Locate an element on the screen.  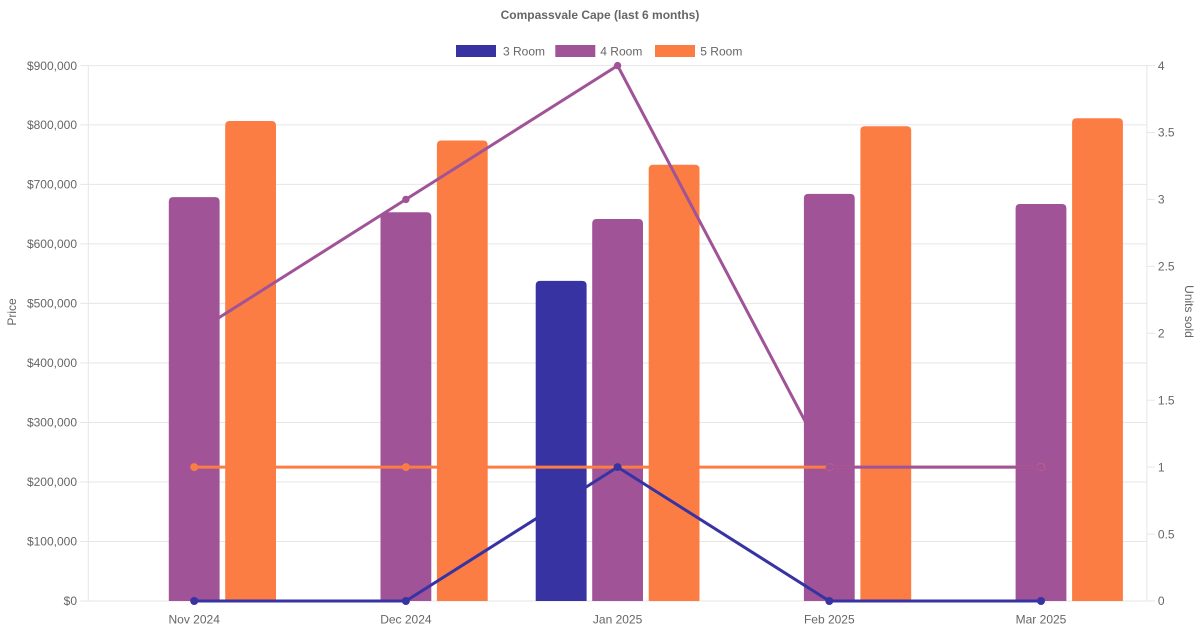
svg-text: 4 Room is located at coordinates (621, 51).